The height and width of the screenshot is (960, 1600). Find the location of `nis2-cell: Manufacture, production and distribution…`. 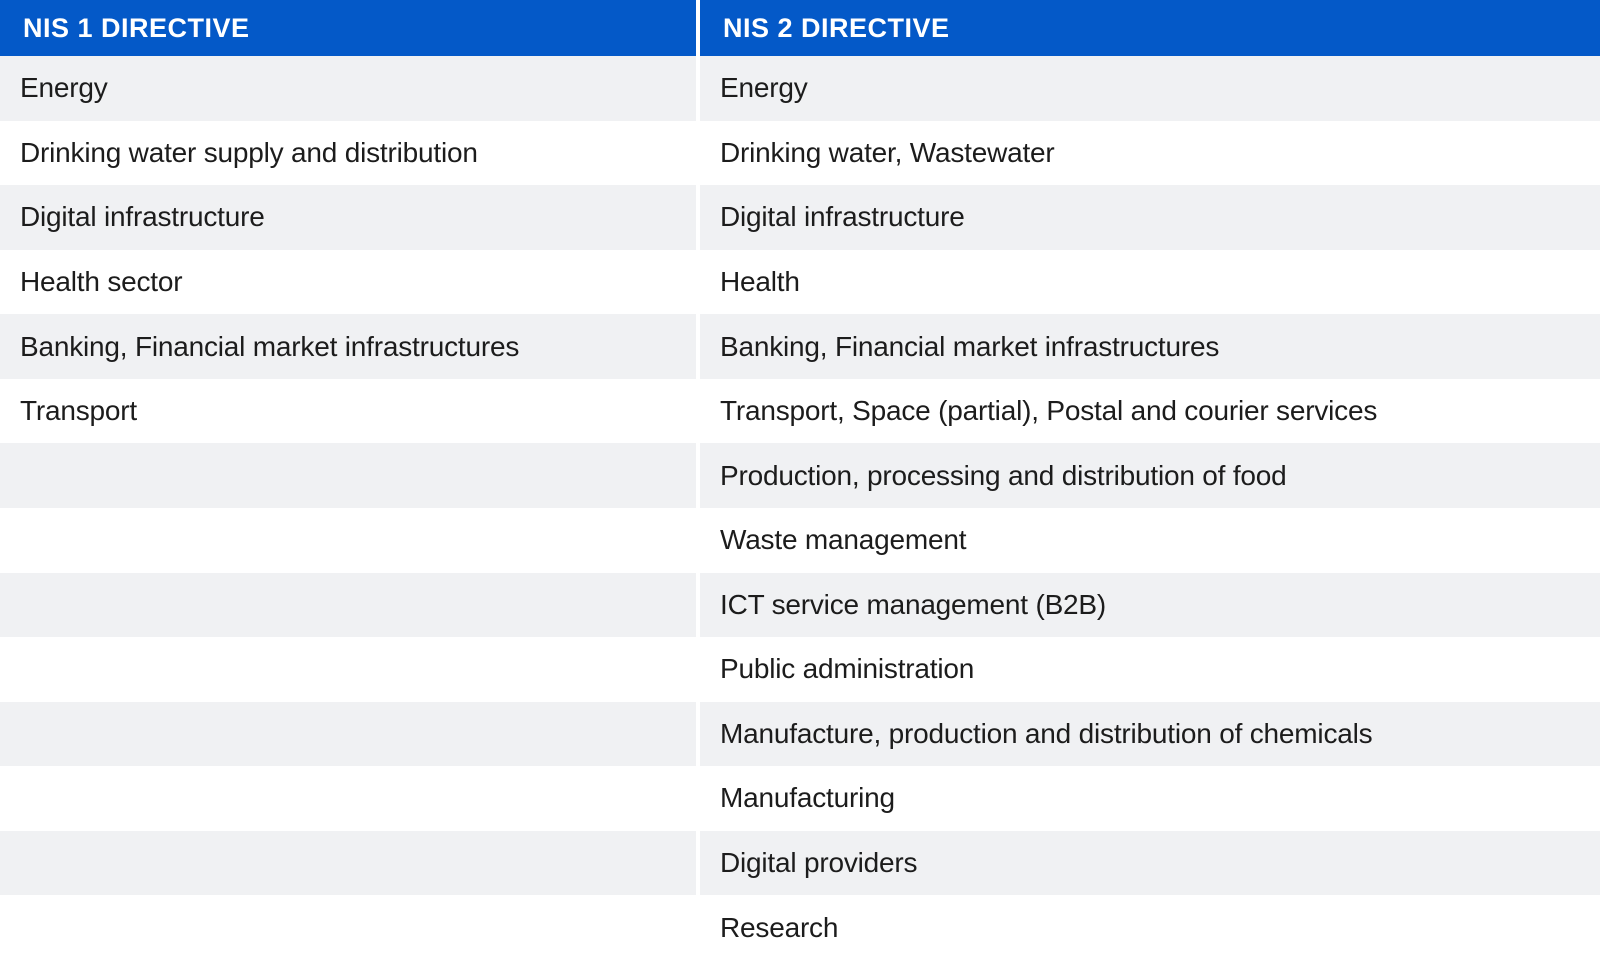

nis2-cell: Manufacture, production and distribution… is located at coordinates (1150, 734).